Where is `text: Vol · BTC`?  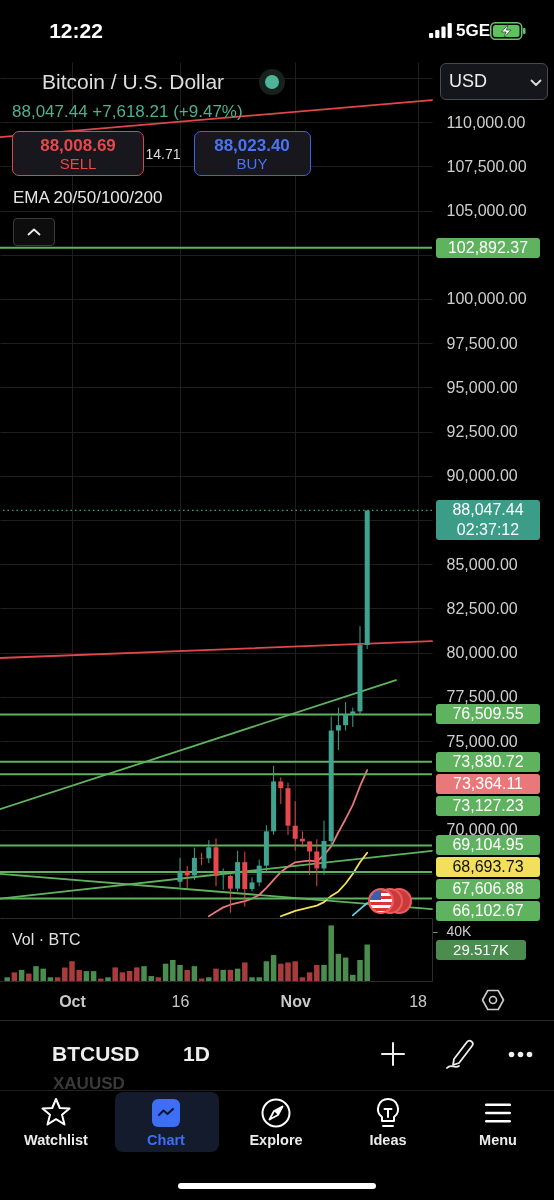
text: Vol · BTC is located at coordinates (46, 940).